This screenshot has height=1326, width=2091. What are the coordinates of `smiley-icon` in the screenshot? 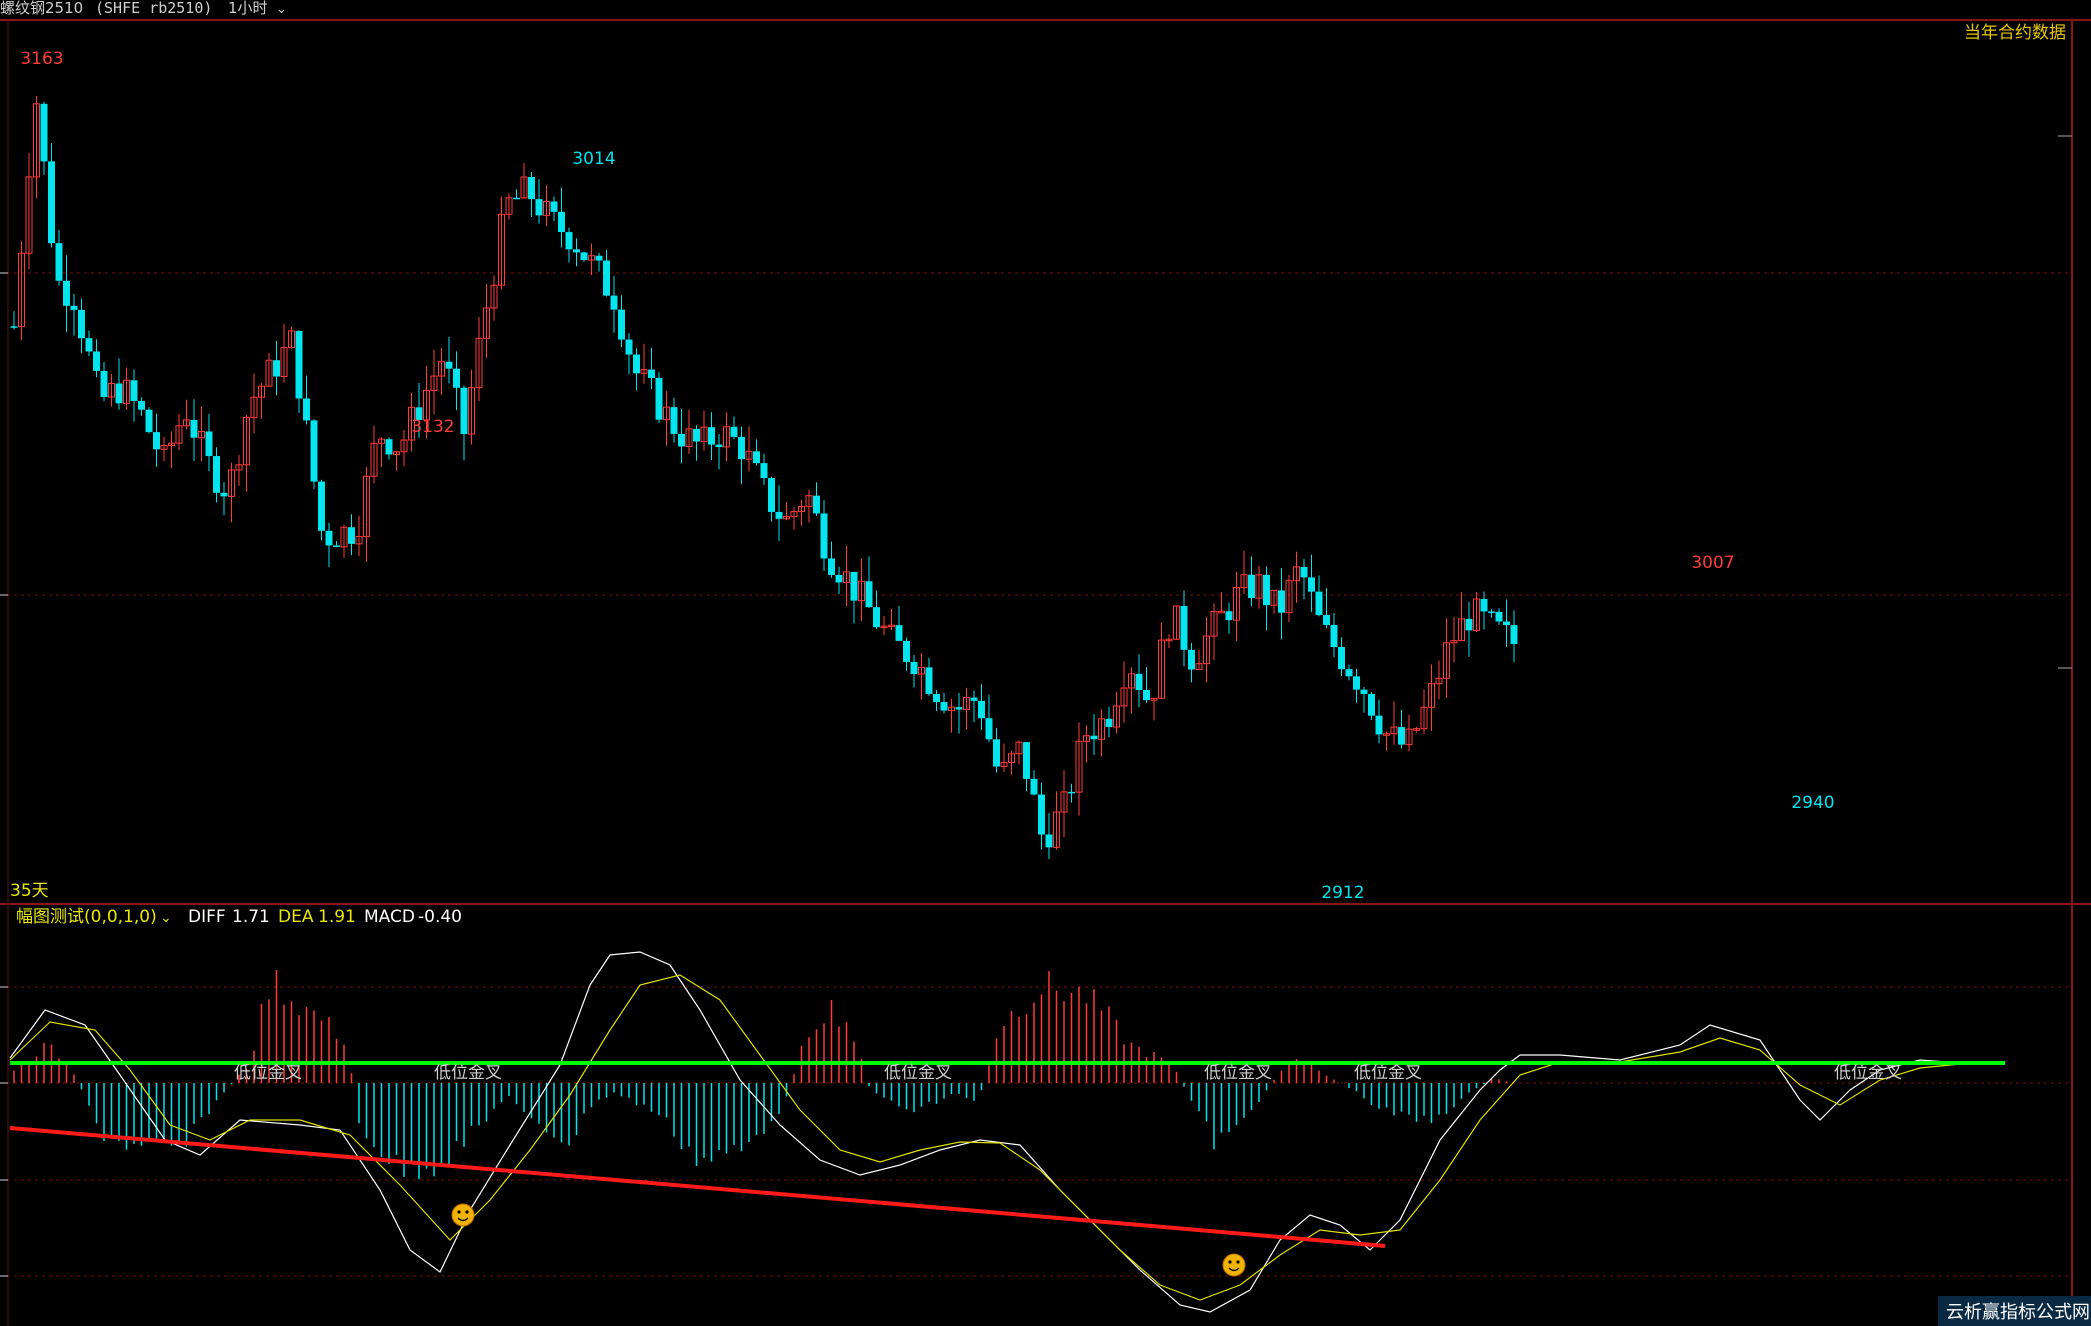 It's located at (1234, 1265).